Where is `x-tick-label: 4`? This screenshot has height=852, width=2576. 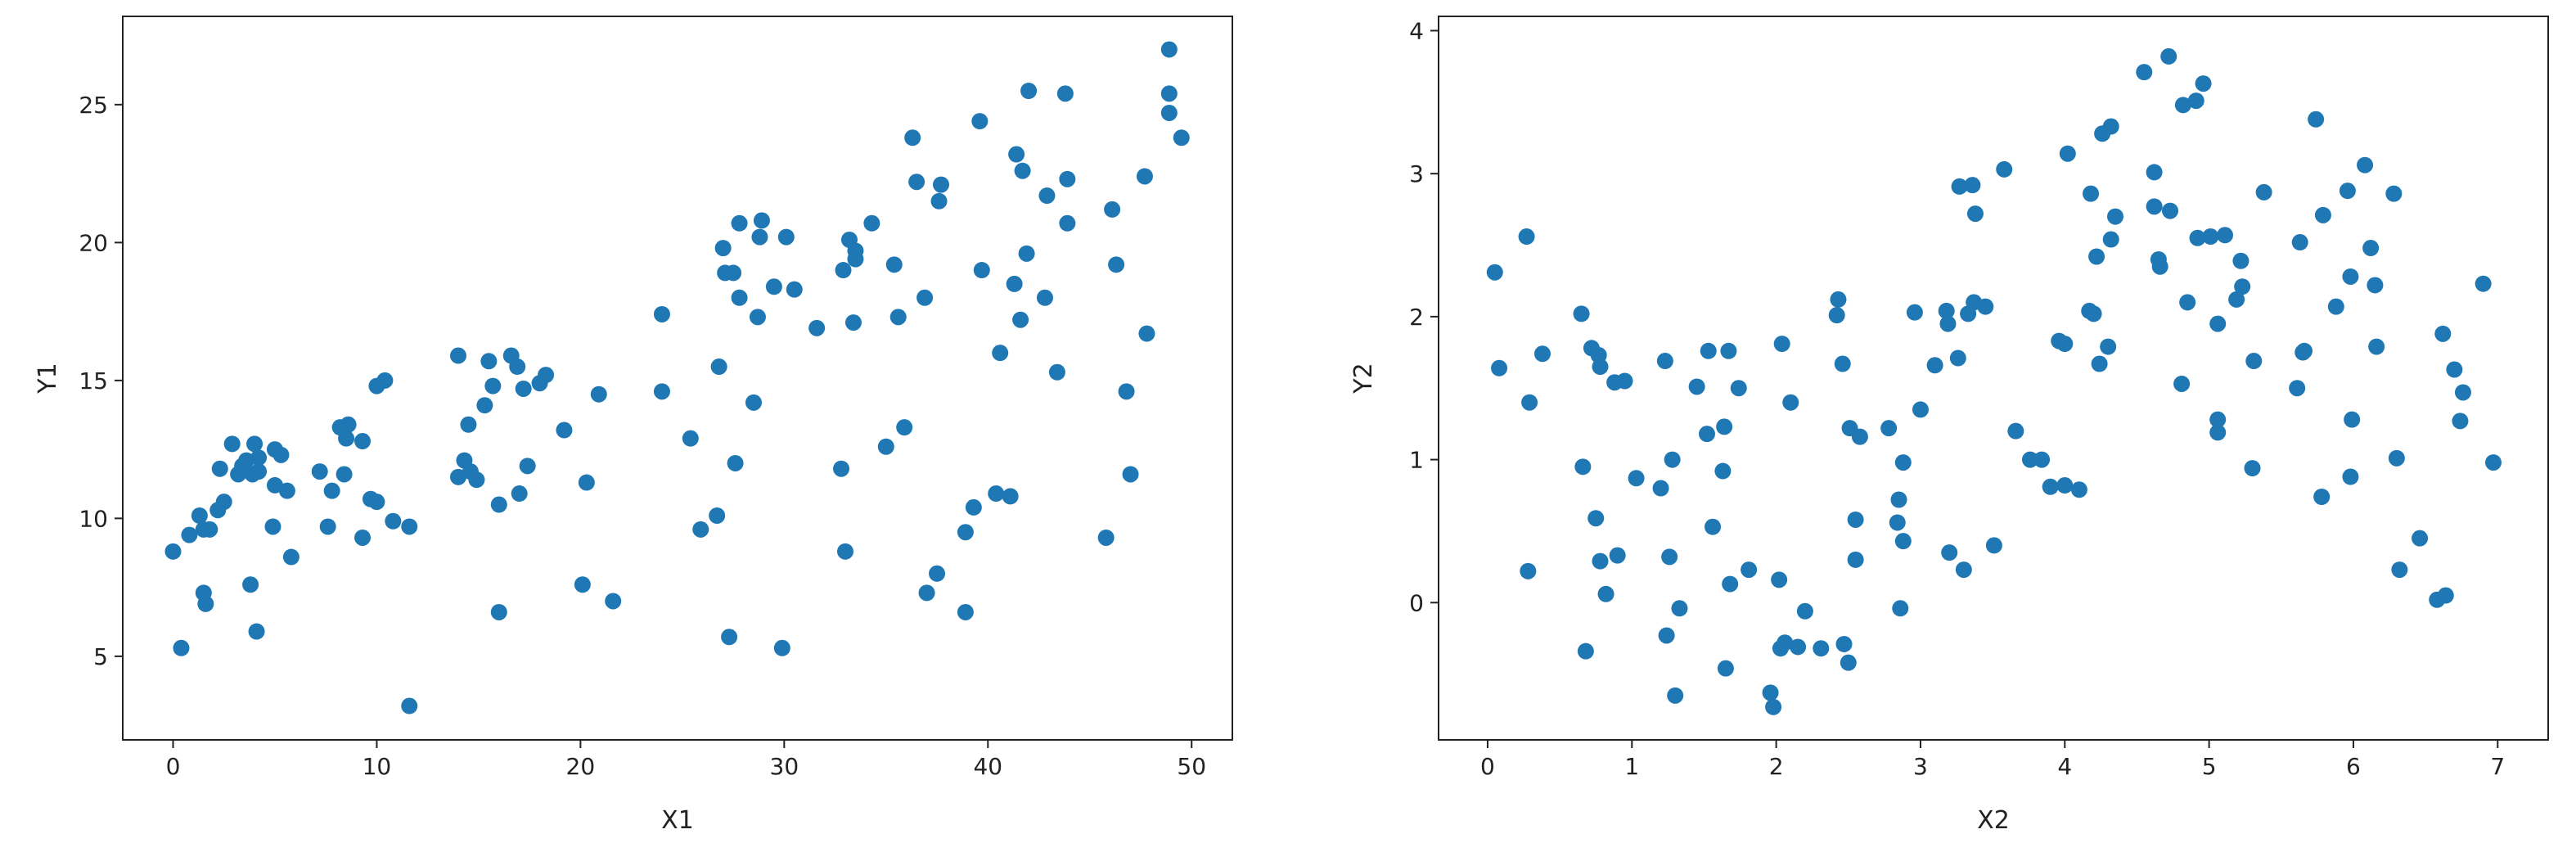
x-tick-label: 4 is located at coordinates (2064, 767).